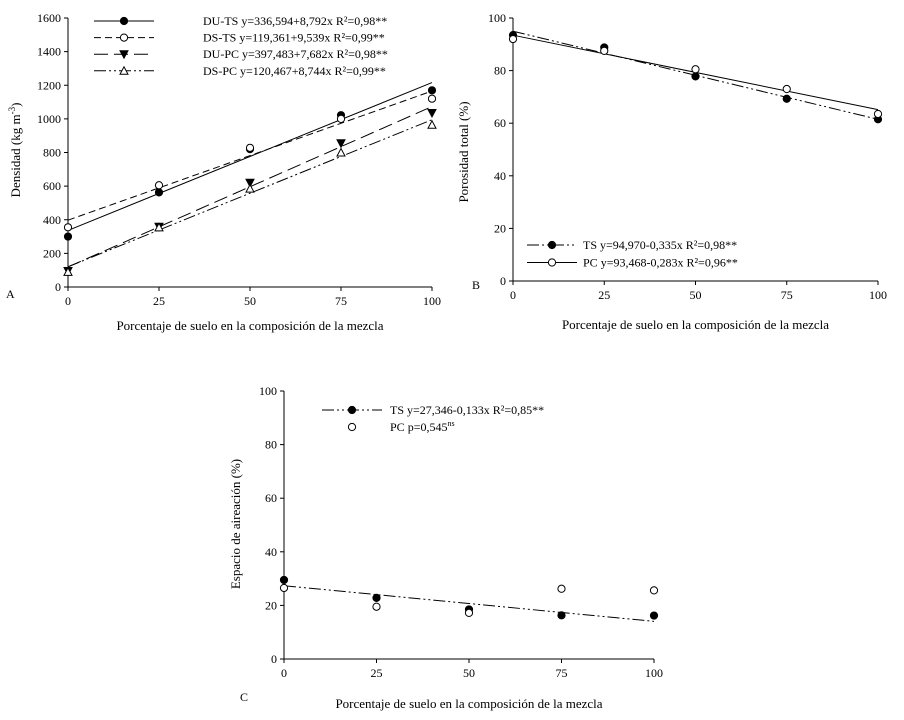  What do you see at coordinates (669, 263) in the screenshot?
I see `legend-equation: y=93,468-0,283x R²=0,96**` at bounding box center [669, 263].